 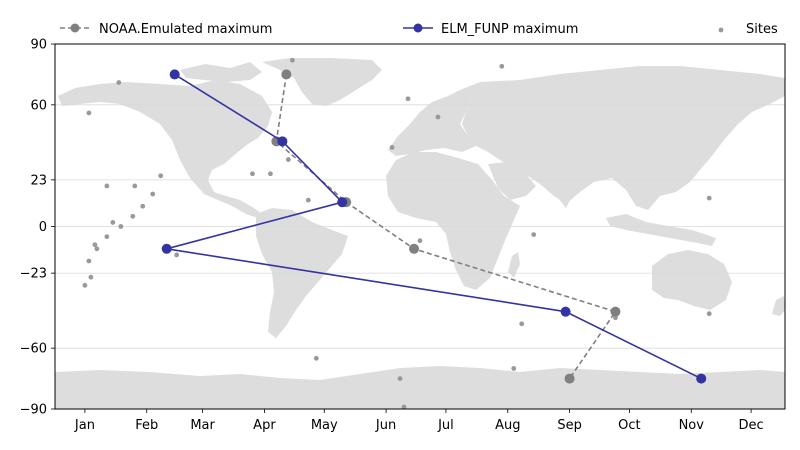 What do you see at coordinates (33, 410) in the screenshot?
I see `y-tick-label: −90` at bounding box center [33, 410].